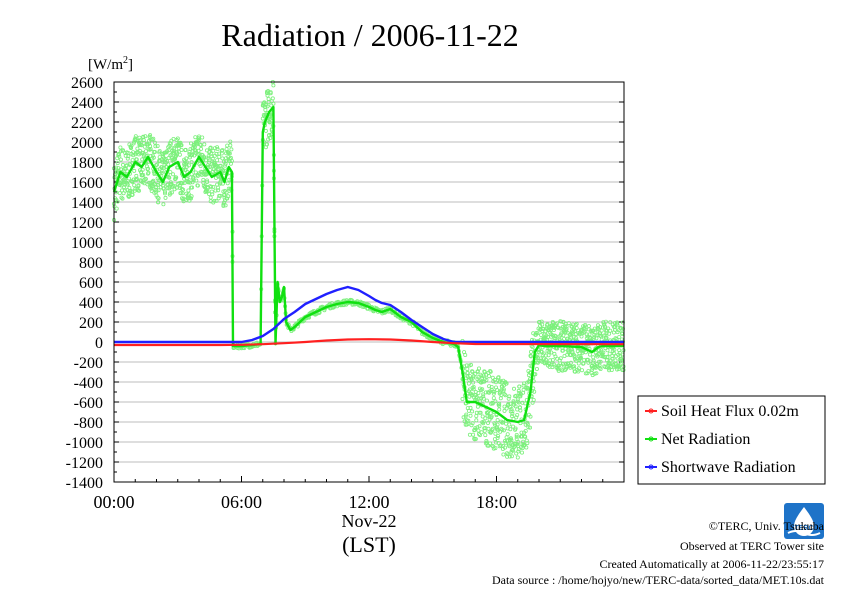 The width and height of the screenshot is (842, 595). Describe the element at coordinates (803, 528) in the screenshot. I see `svg-text: TERC` at that location.